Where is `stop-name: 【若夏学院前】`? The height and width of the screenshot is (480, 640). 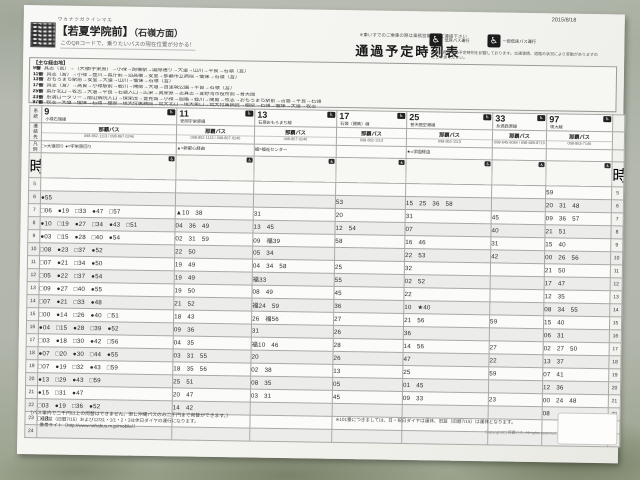 stop-name: 【若夏学院前】 is located at coordinates (95, 32).